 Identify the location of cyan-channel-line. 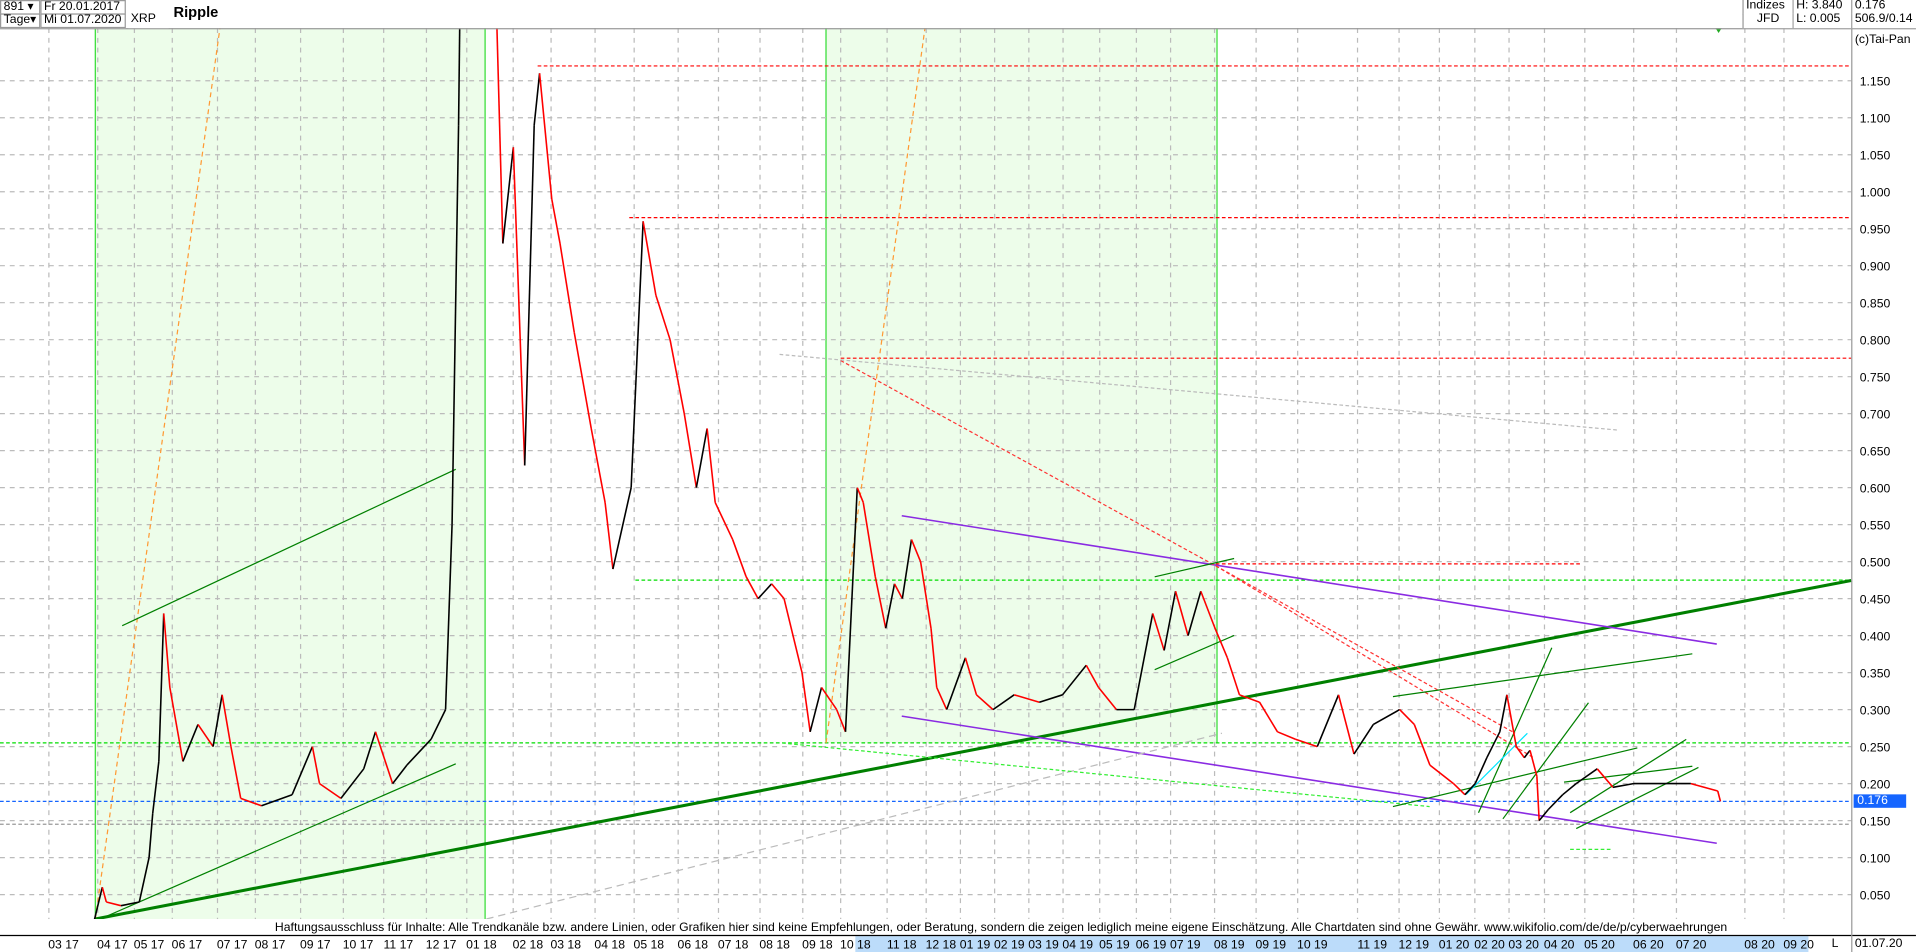
(1496, 763).